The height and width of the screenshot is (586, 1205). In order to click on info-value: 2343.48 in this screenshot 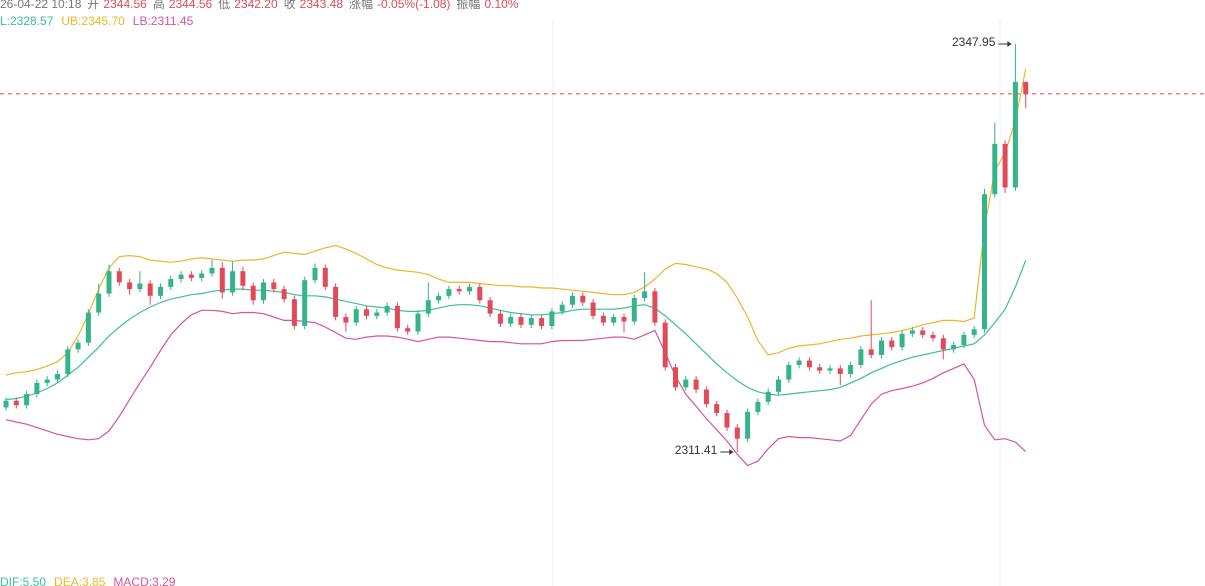, I will do `click(322, 5)`.